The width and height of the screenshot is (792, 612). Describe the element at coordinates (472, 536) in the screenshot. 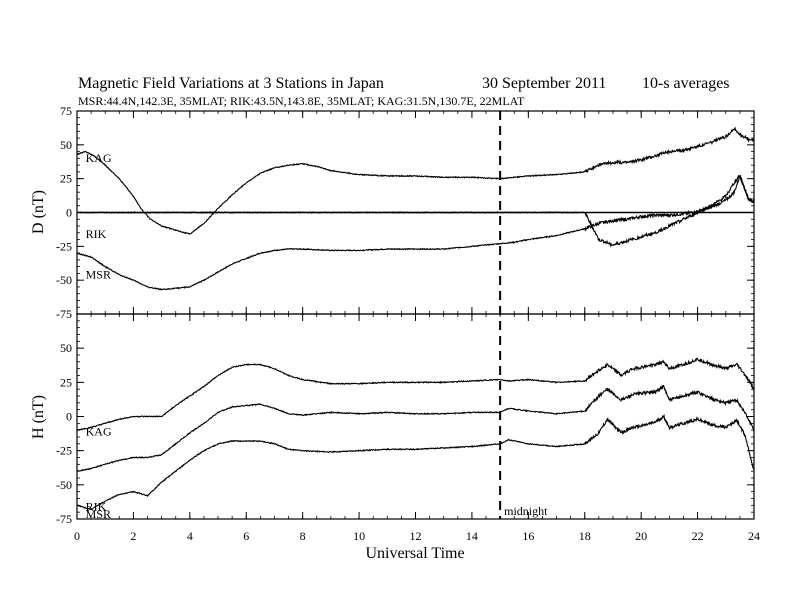

I see `x-tick-label: 14` at that location.